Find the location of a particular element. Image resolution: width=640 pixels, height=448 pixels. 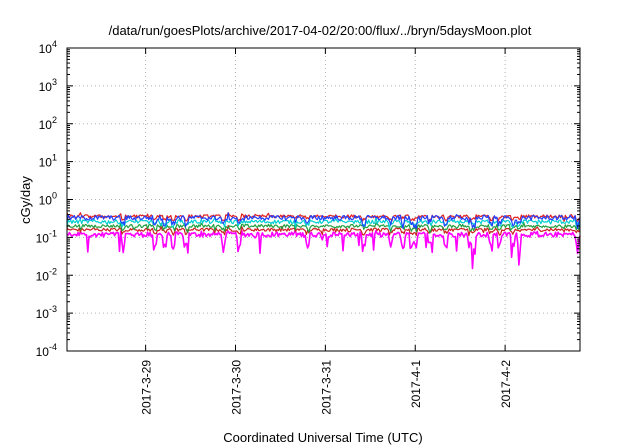

y-tick-label: 10⁻³ is located at coordinates (46, 312).